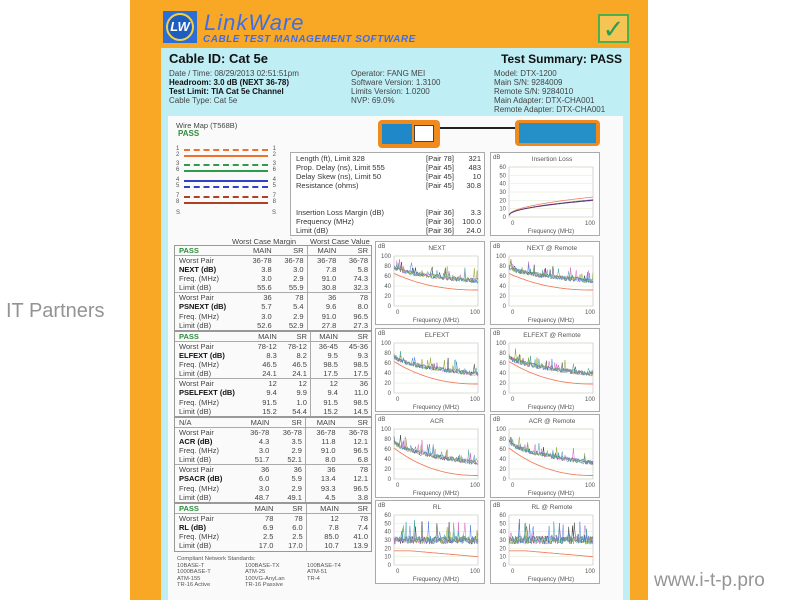 The image size is (800, 600). I want to click on table-row: Worst Pair 78-12 78-12 36-45 45-36, so click(273, 346).